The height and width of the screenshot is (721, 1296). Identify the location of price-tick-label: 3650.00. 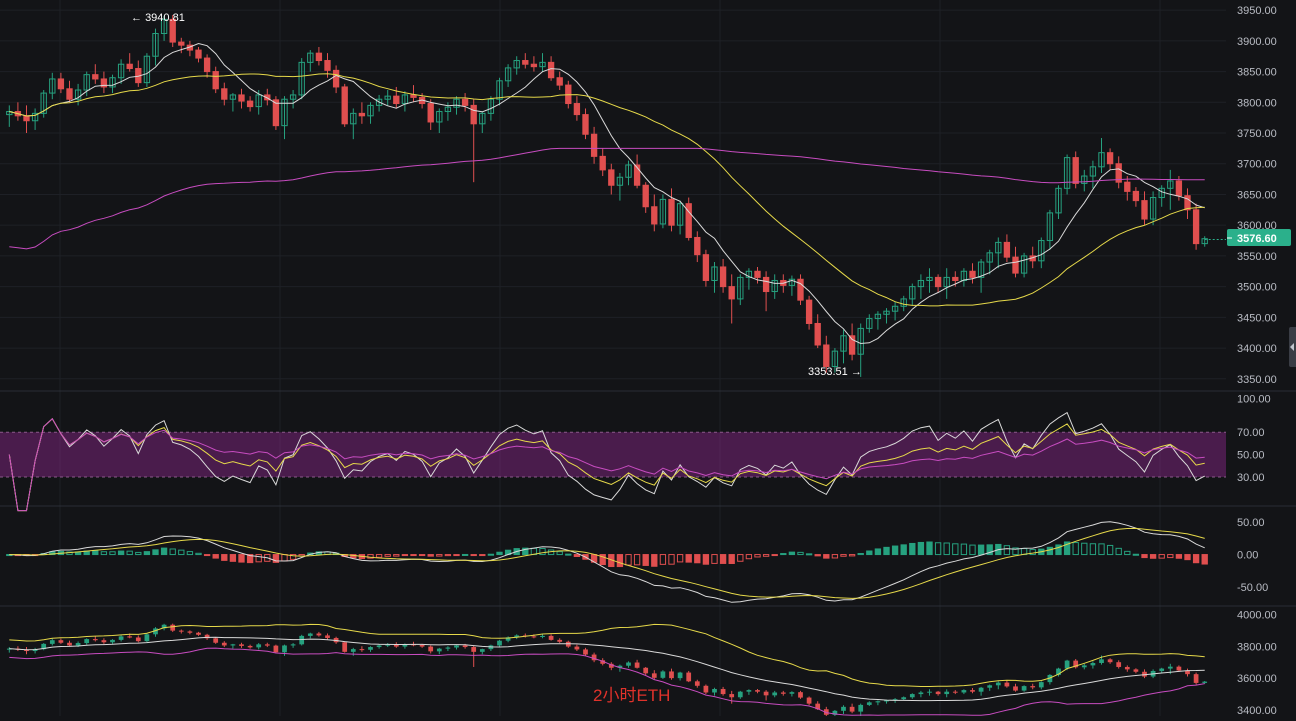
(1257, 195).